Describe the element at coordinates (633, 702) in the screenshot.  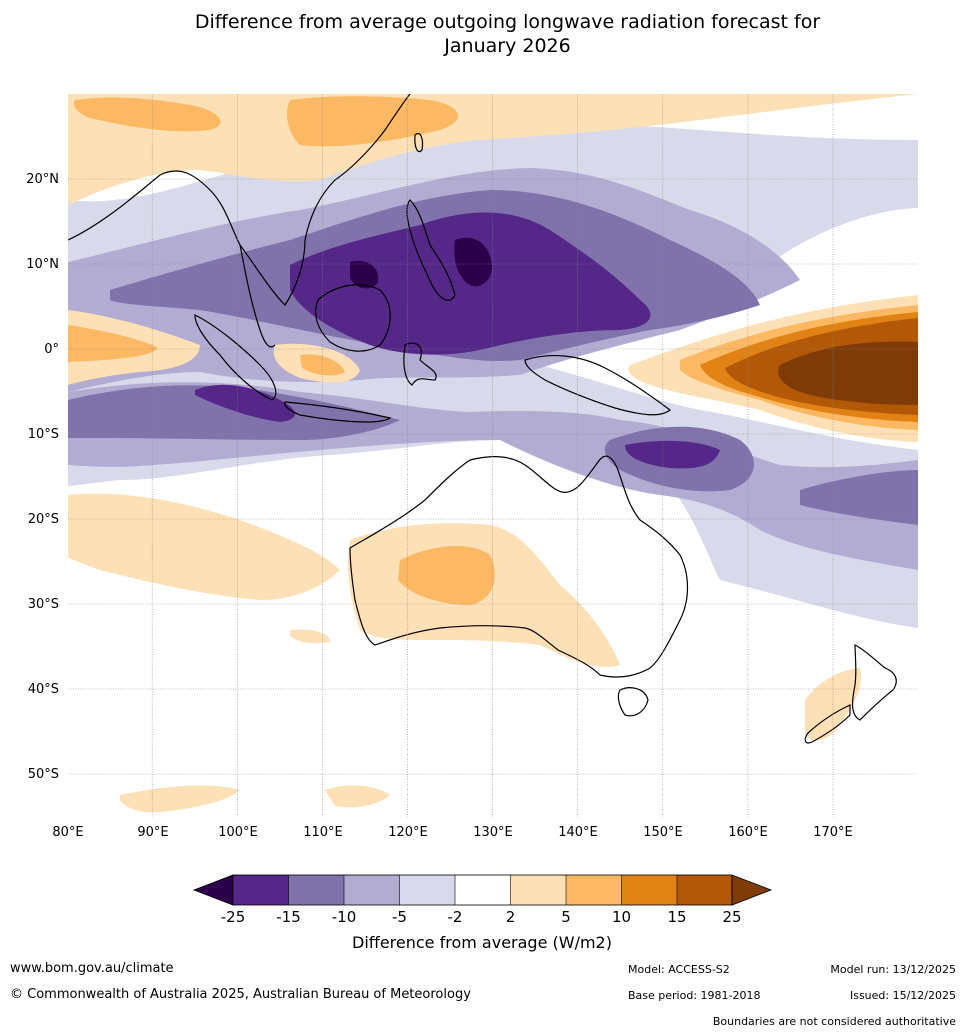
I see `coastline-tasmania` at that location.